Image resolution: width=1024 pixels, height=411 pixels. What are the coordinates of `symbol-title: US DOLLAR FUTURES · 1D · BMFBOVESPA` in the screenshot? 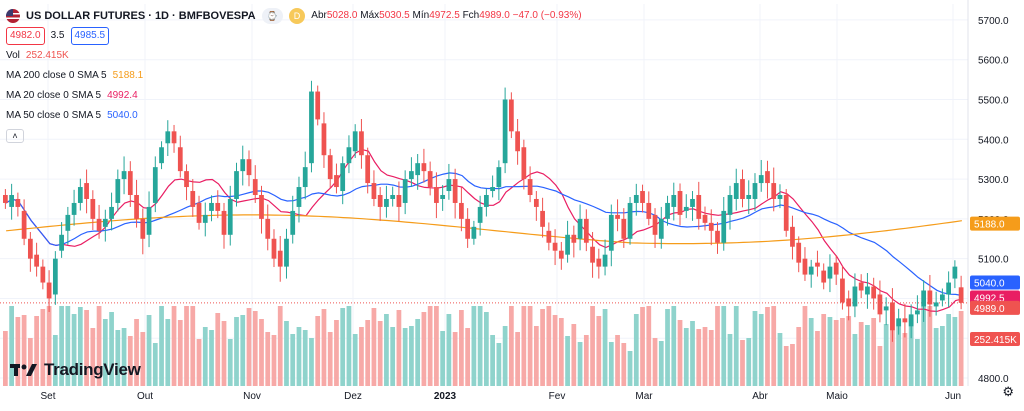 It's located at (141, 16).